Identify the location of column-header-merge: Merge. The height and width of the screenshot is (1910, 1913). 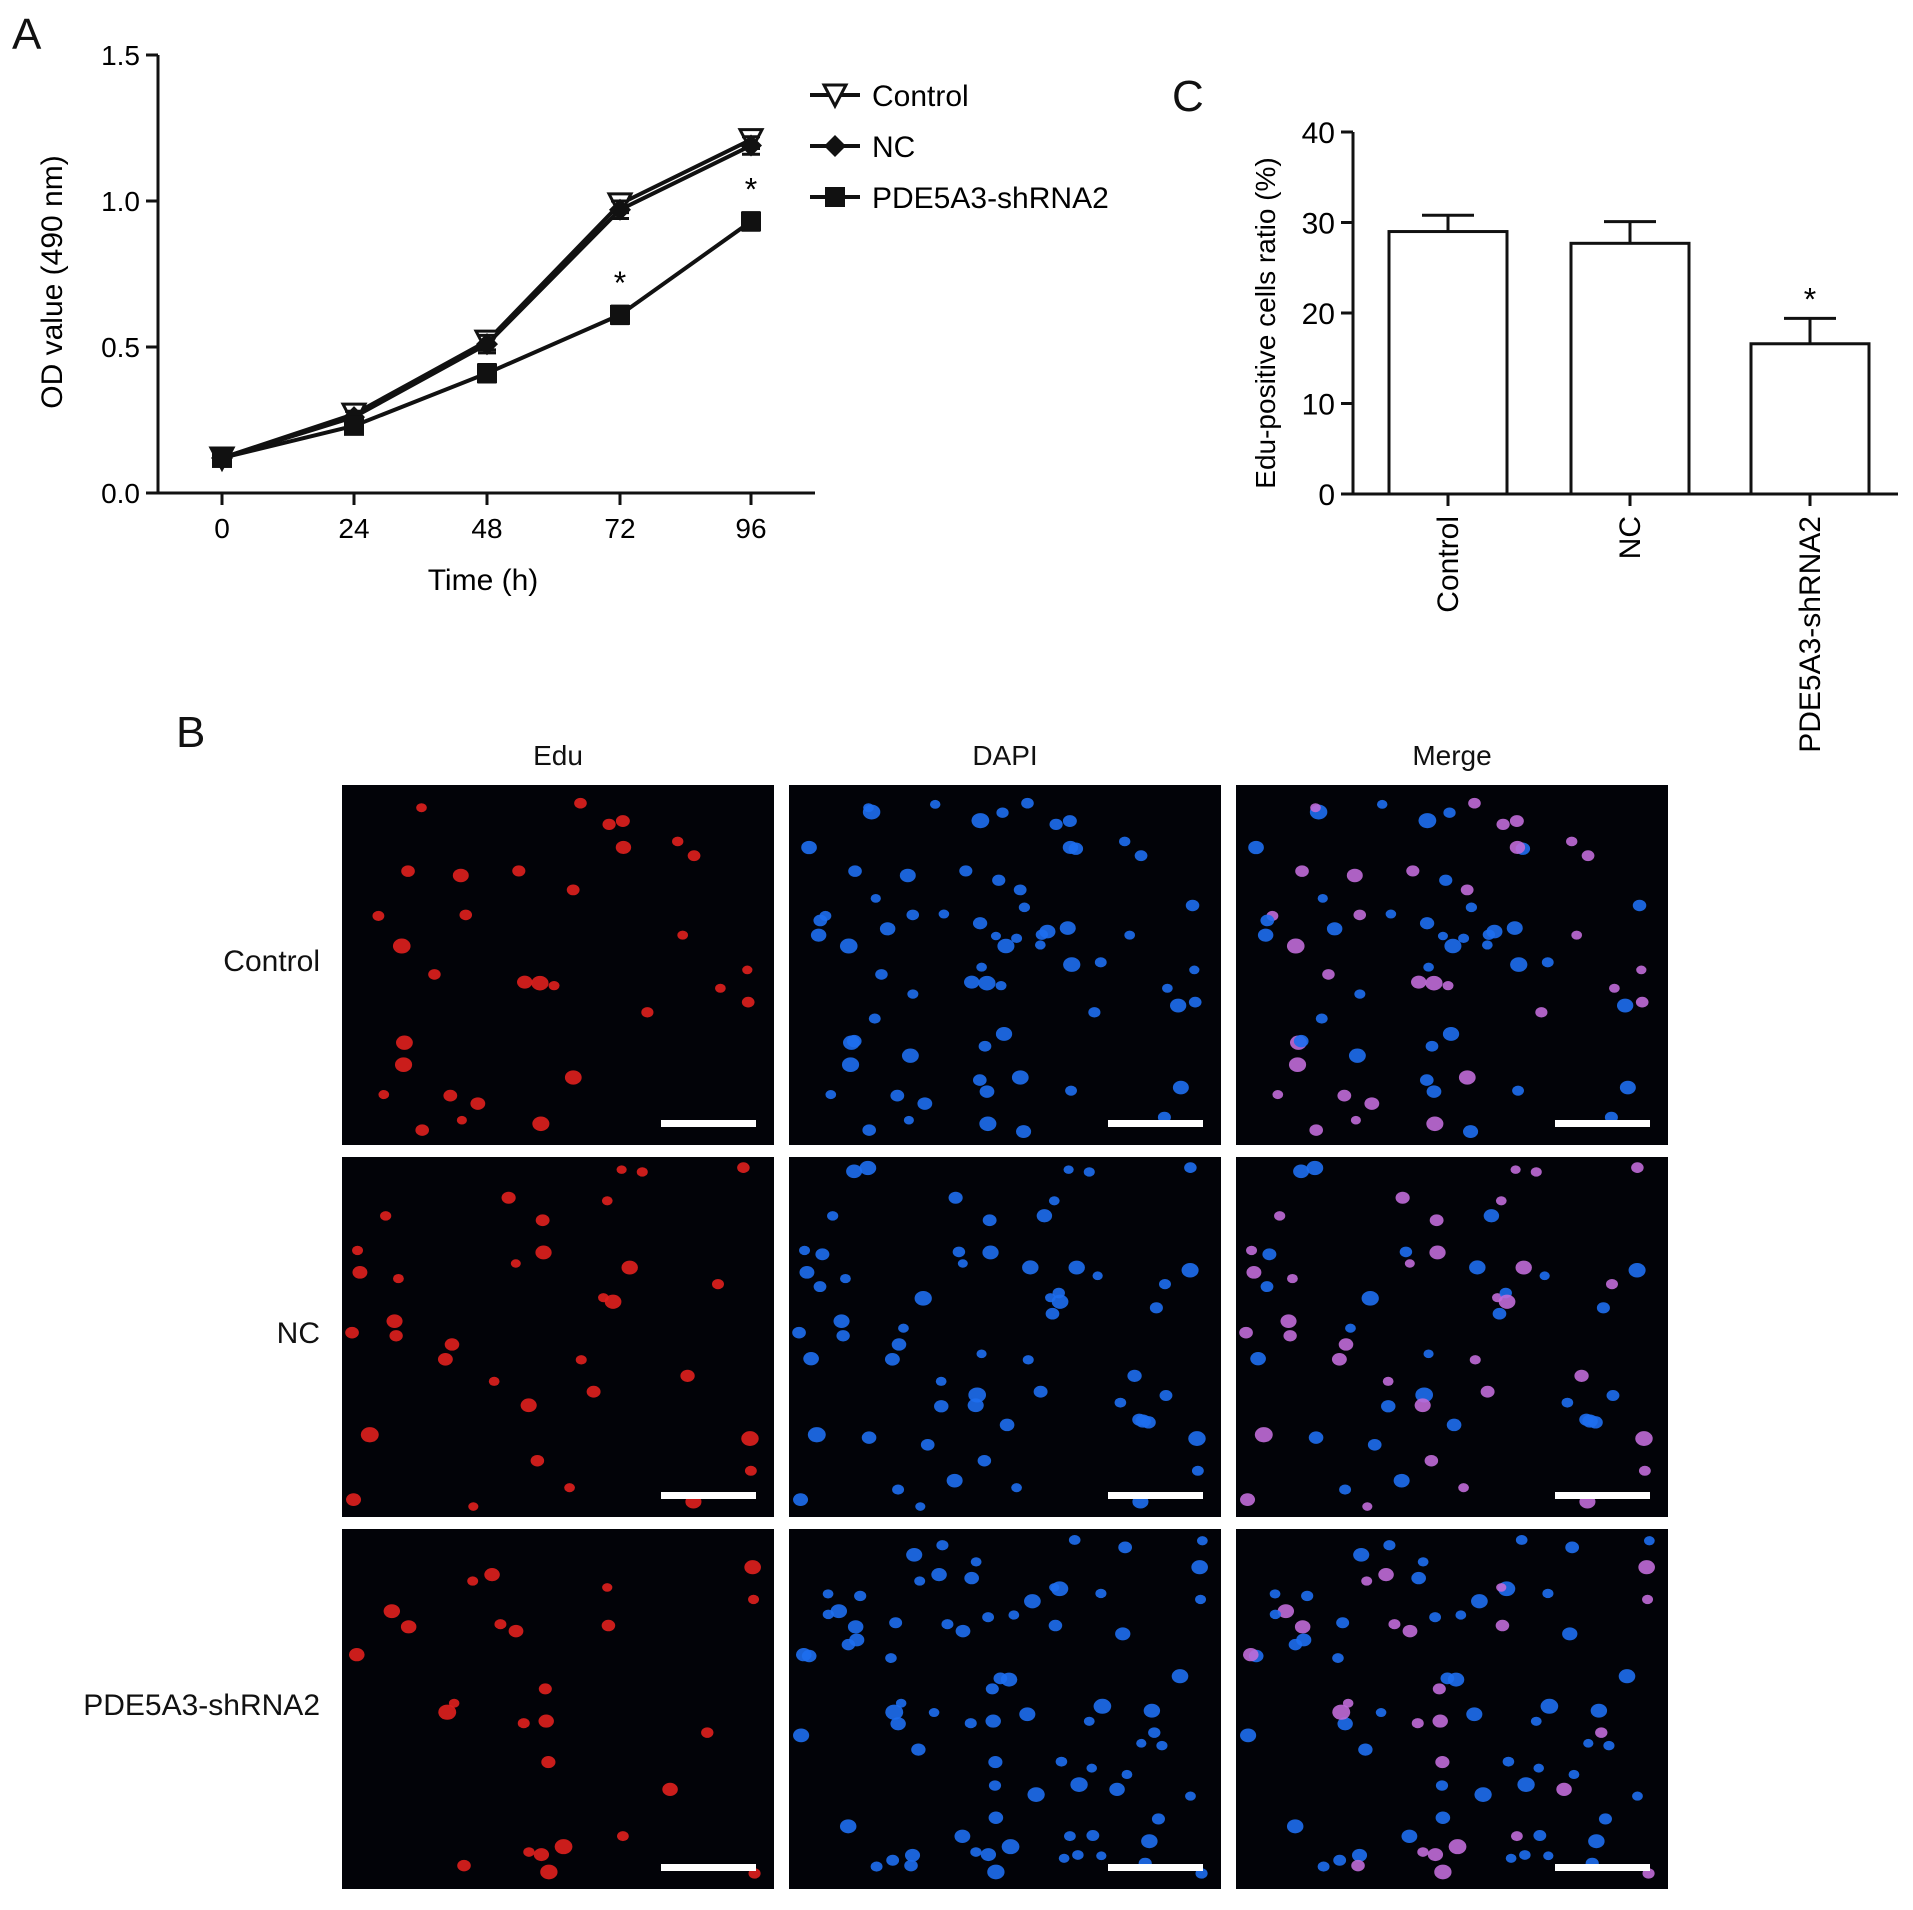
(1452, 755).